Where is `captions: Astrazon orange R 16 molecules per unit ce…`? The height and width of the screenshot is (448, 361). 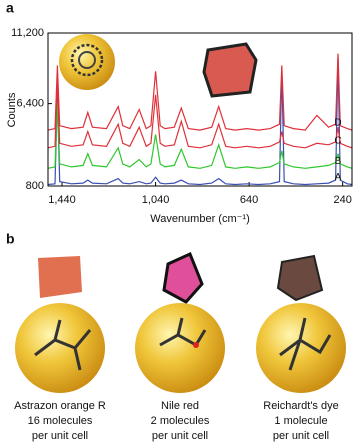
captions: Astrazon orange R 16 molecules per unit ce… is located at coordinates (176, 421).